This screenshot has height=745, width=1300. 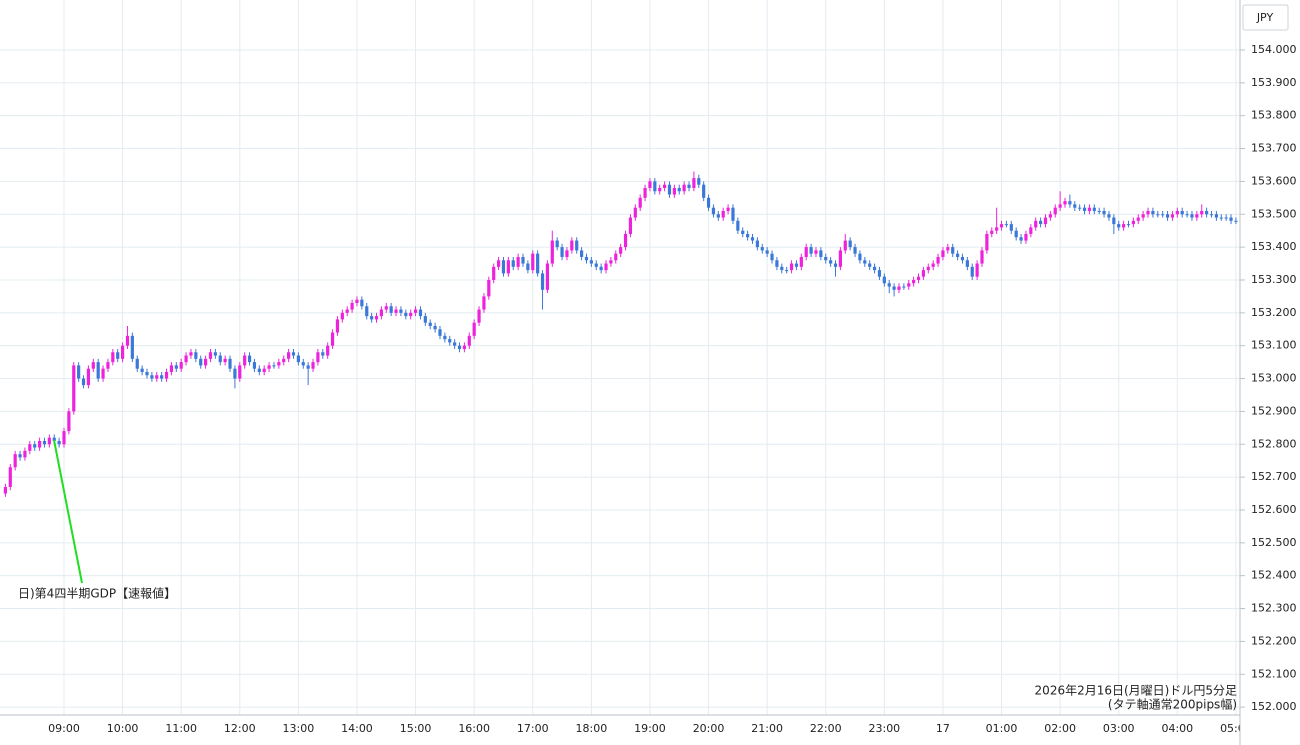 What do you see at coordinates (943, 728) in the screenshot?
I see `x-tick-label: 17` at bounding box center [943, 728].